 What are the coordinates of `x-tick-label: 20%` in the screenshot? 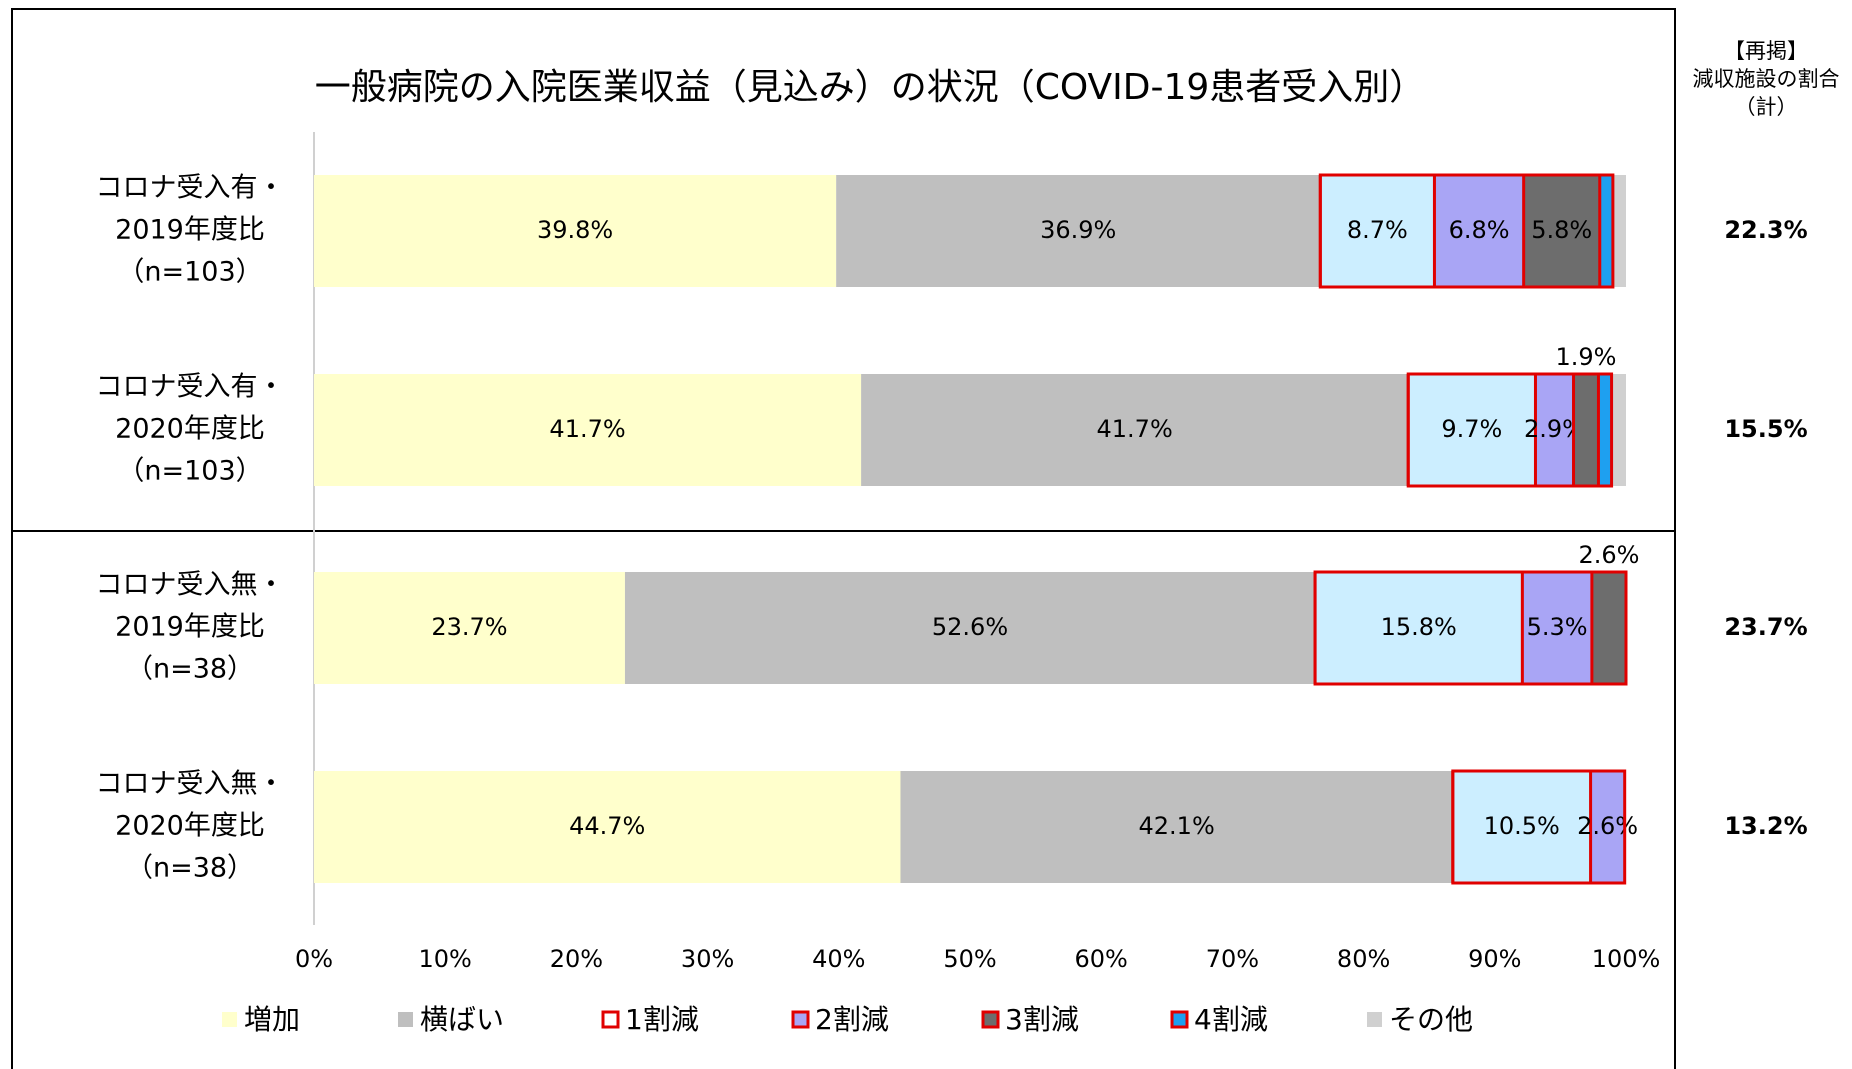 It's located at (576, 959).